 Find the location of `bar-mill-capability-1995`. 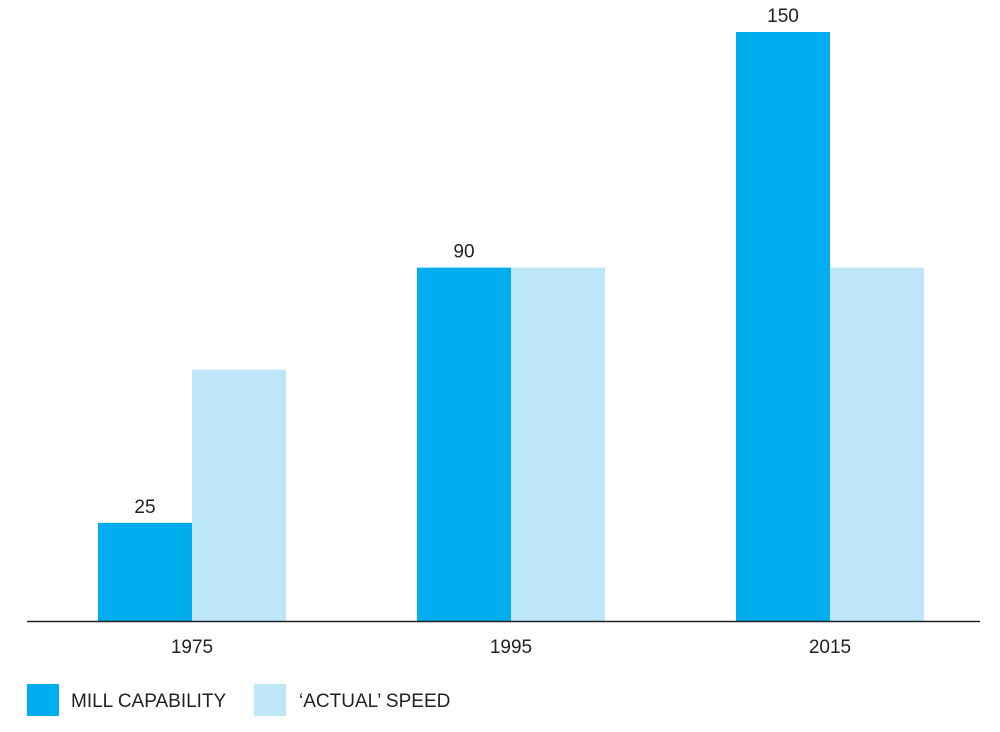

bar-mill-capability-1995 is located at coordinates (464, 444).